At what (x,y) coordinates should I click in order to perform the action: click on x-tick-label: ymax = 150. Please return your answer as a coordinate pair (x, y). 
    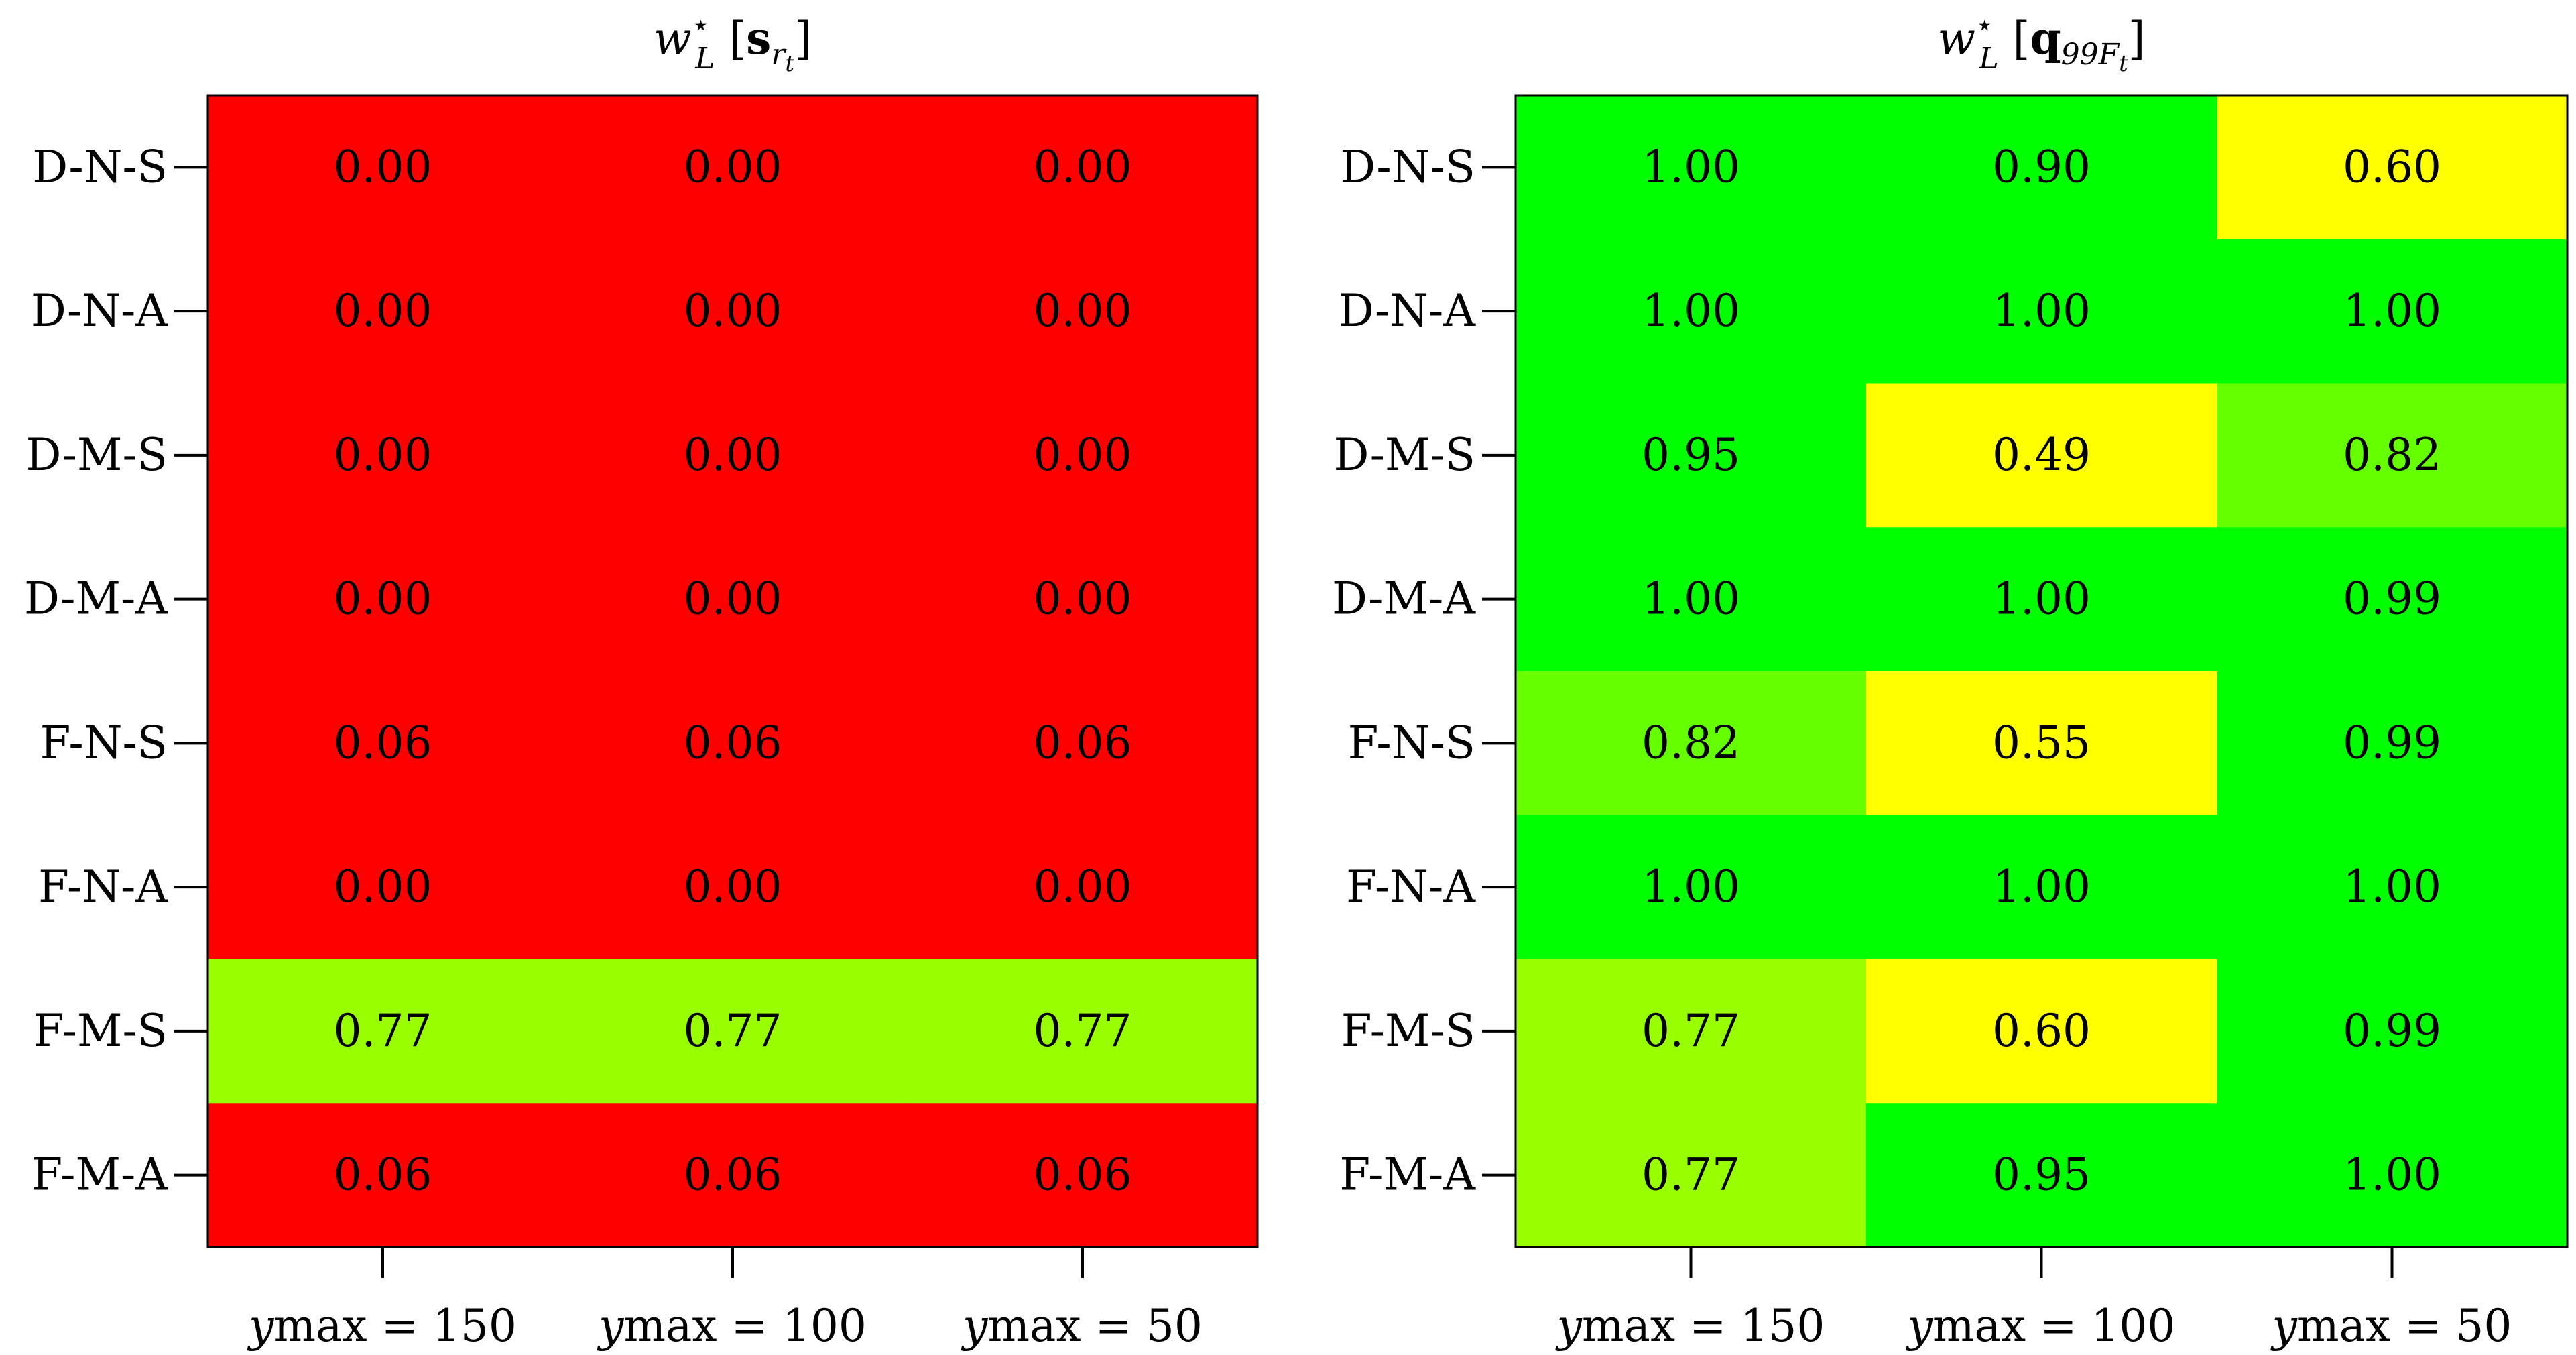
    Looking at the image, I should click on (382, 1326).